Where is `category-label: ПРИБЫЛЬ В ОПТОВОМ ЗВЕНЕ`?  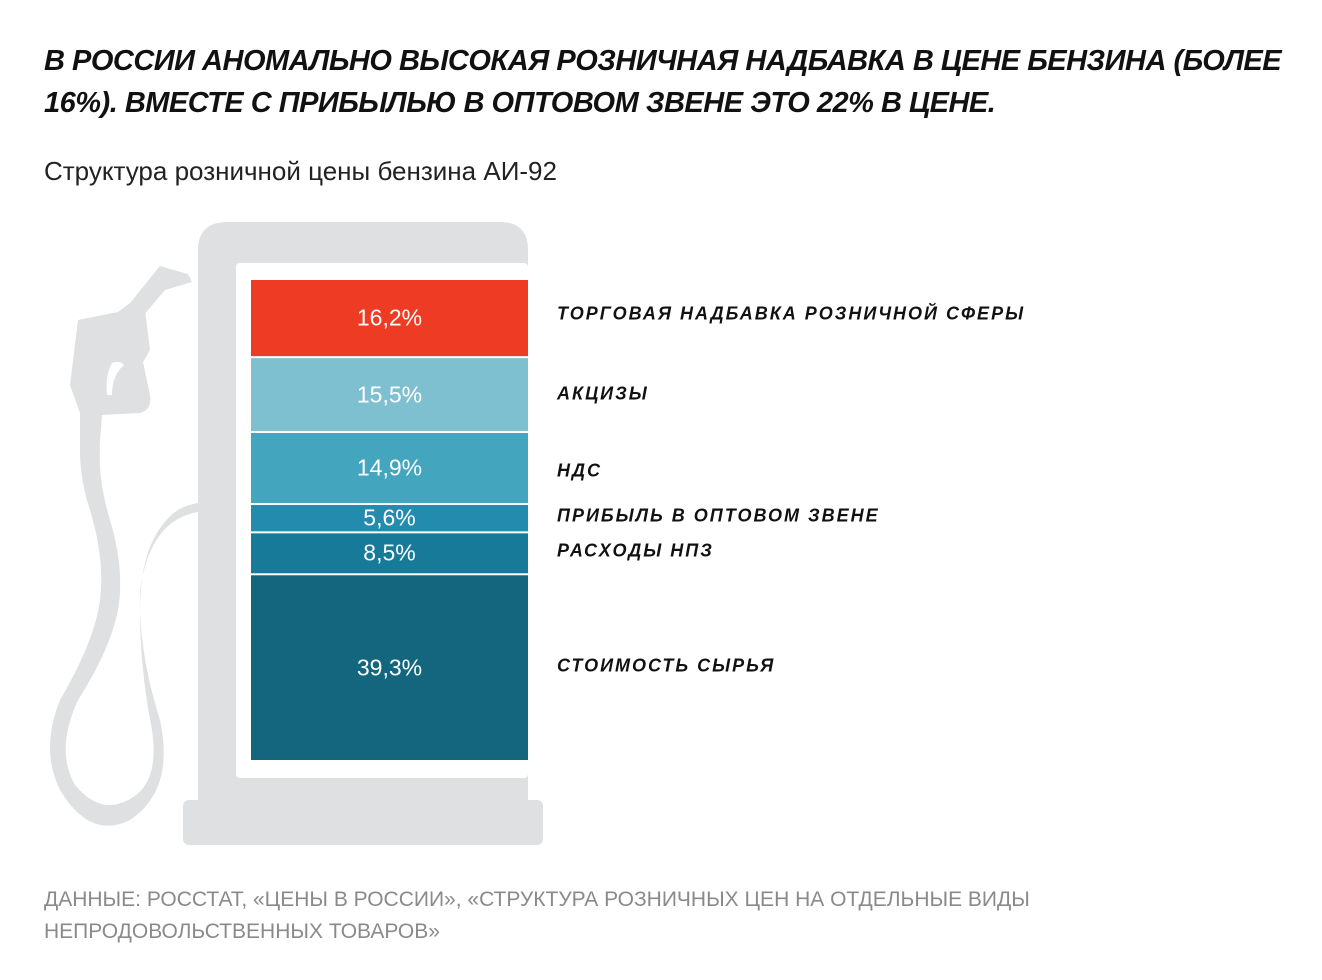 category-label: ПРИБЫЛЬ В ОПТОВОМ ЗВЕНЕ is located at coordinates (718, 515).